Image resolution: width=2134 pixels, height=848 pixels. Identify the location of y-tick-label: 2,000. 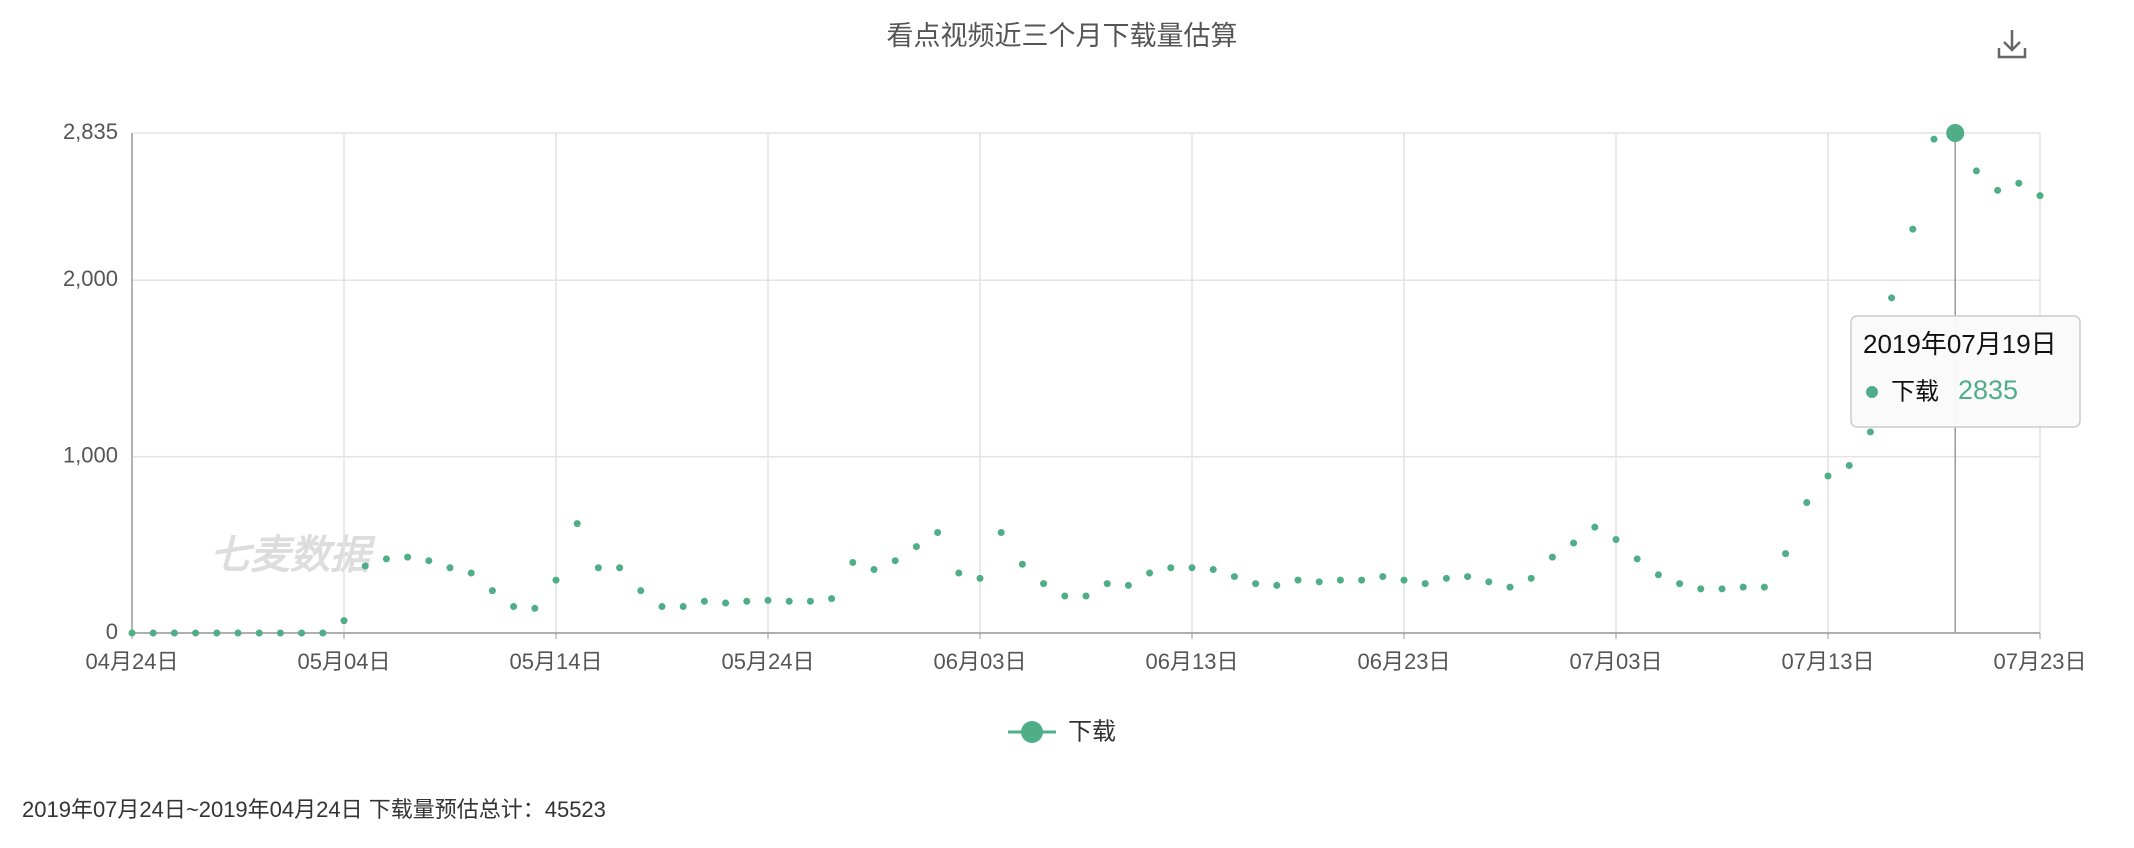
(90, 278).